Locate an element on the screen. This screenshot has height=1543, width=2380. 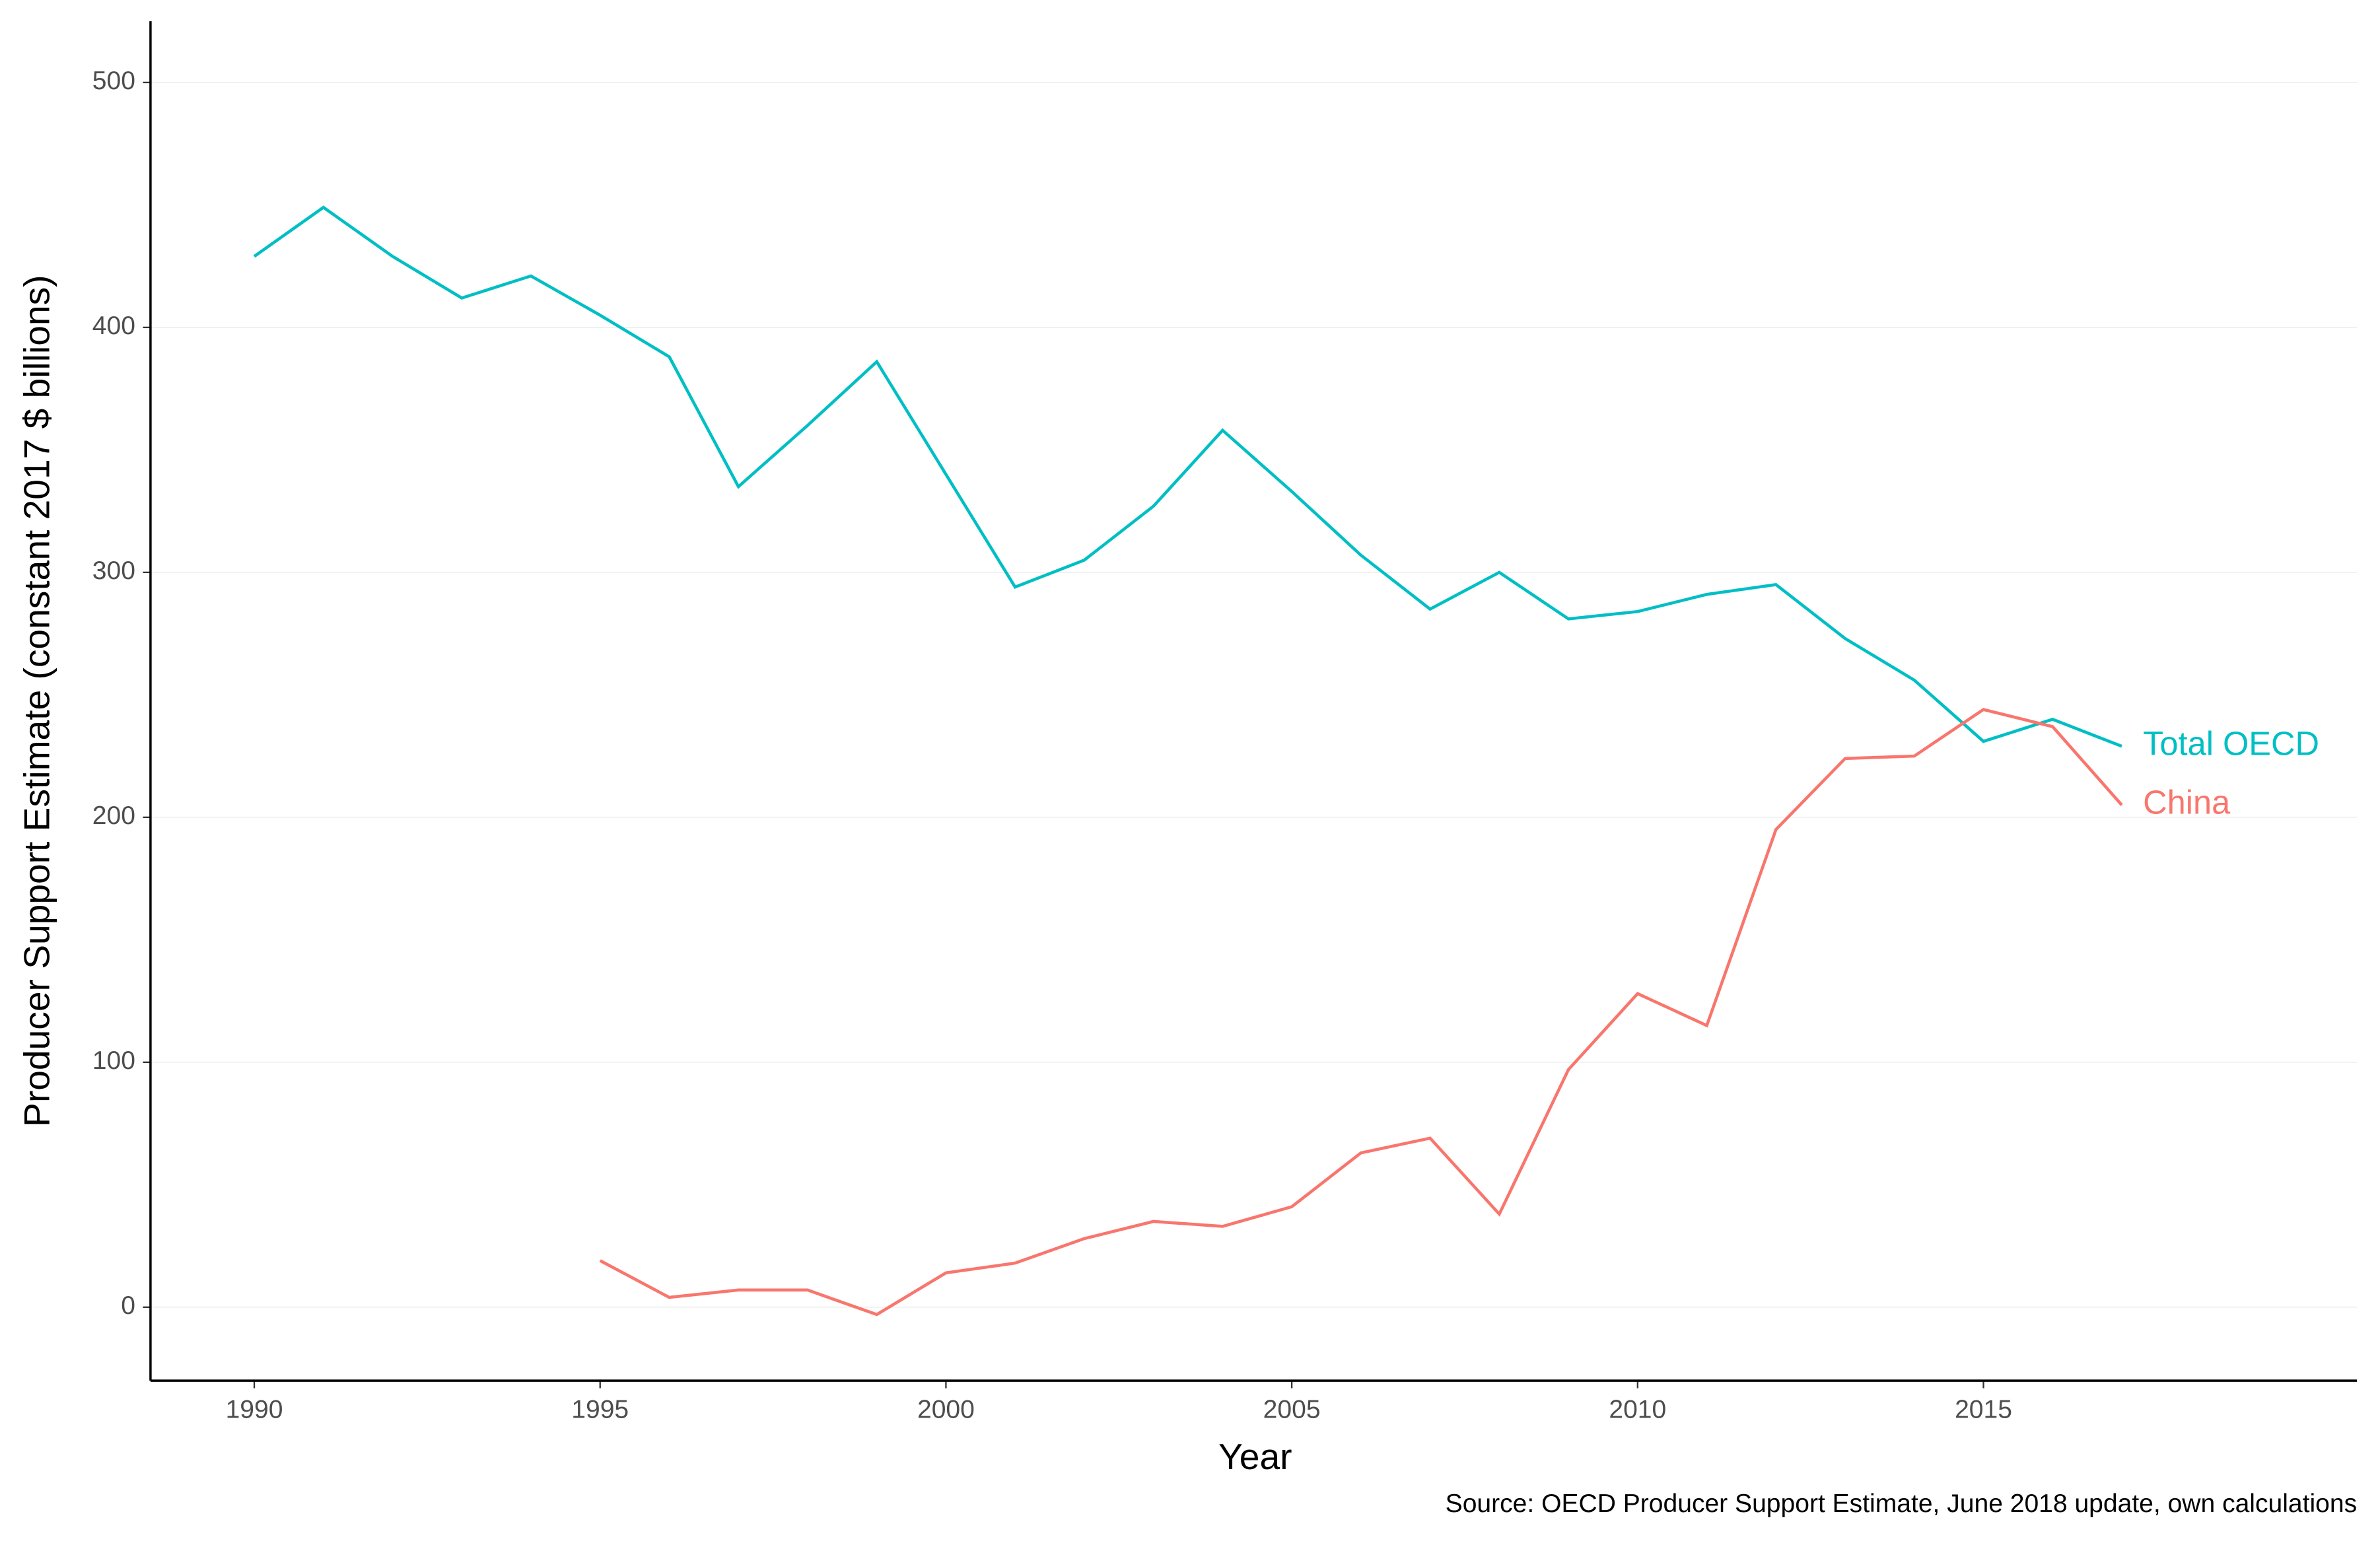
x-axis-label: Year is located at coordinates (1255, 1456).